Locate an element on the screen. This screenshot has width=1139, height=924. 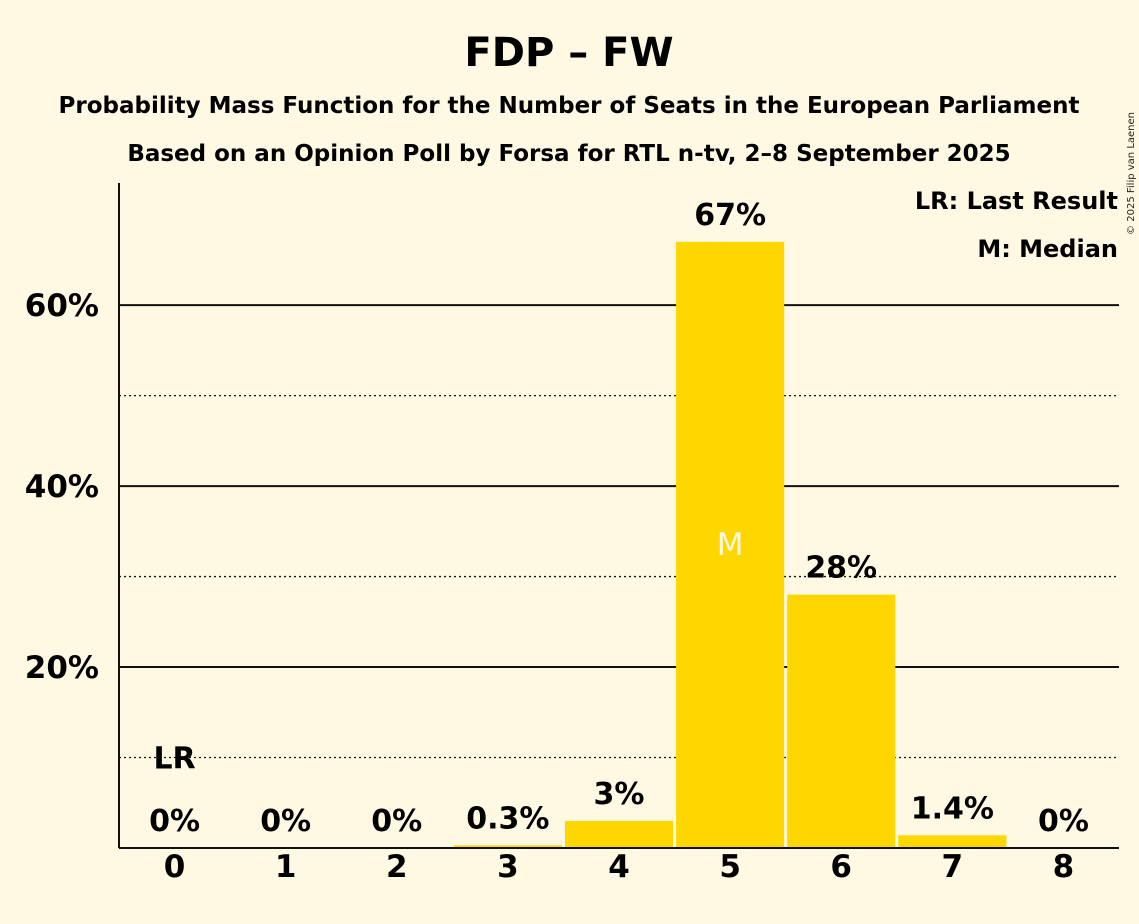
y-axis-ticks: 20% 40% 60% is located at coordinates (62, 487).